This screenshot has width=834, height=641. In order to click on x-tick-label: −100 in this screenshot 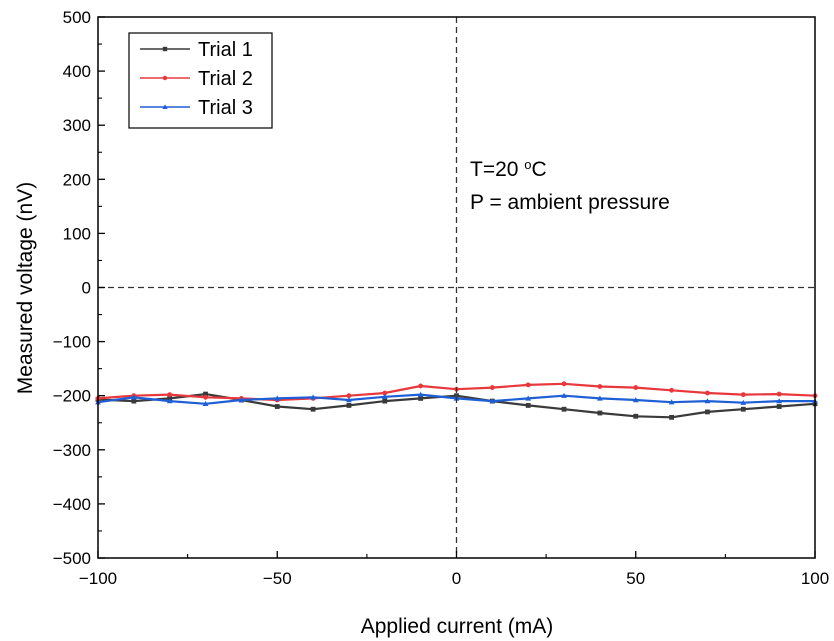, I will do `click(98, 578)`.